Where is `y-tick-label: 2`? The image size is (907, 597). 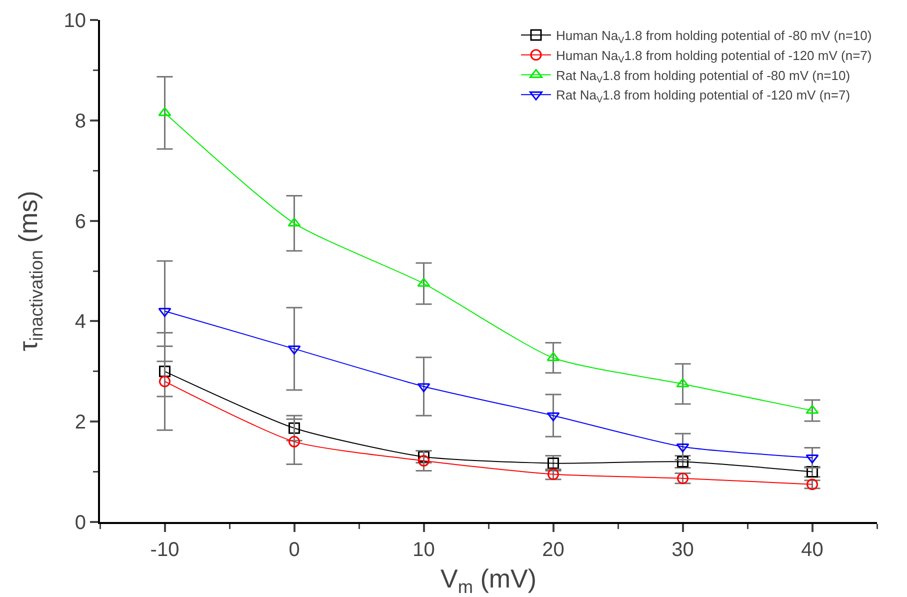
y-tick-label: 2 is located at coordinates (80, 423).